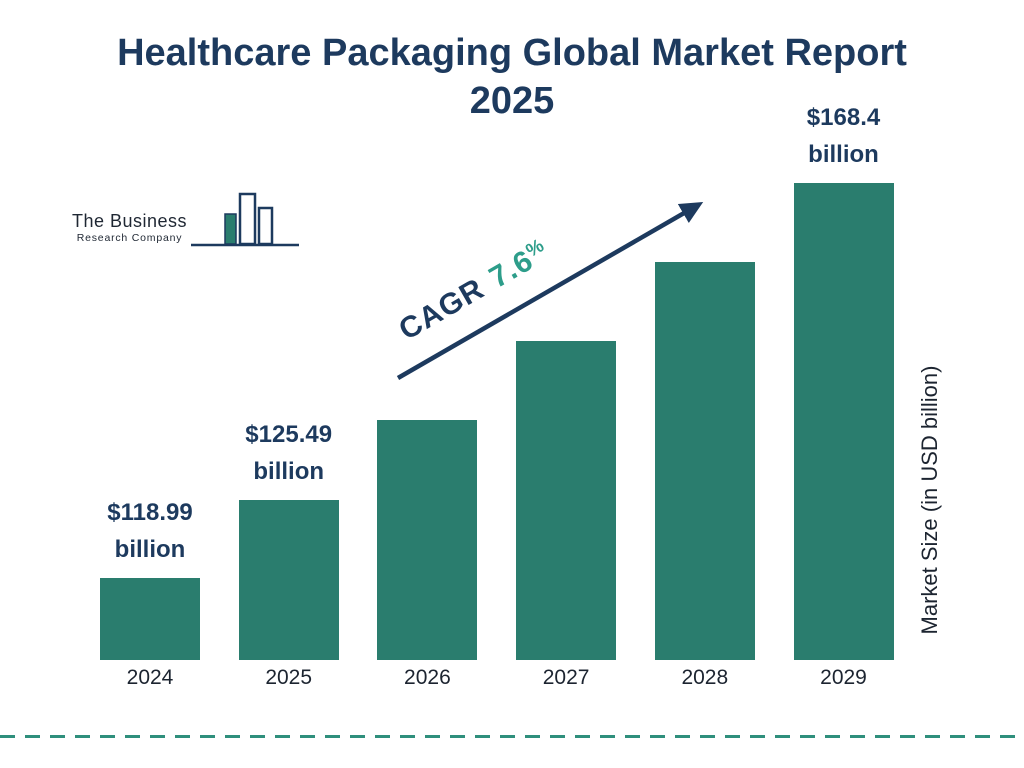 The width and height of the screenshot is (1024, 768). I want to click on value-label-line: $125.49, so click(289, 434).